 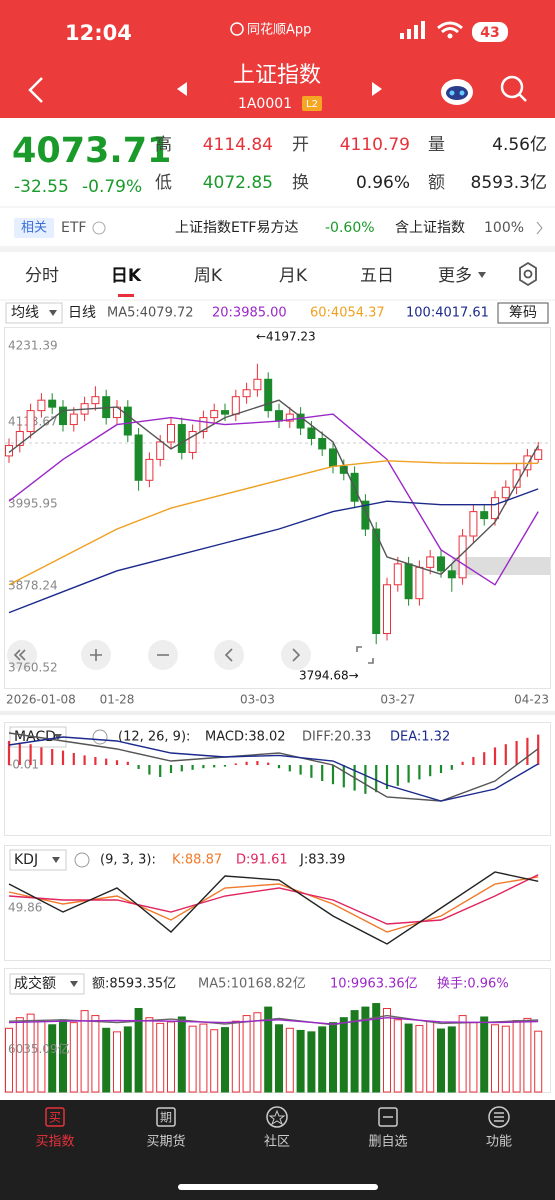 I want to click on step-left-button, so click(x=229, y=655).